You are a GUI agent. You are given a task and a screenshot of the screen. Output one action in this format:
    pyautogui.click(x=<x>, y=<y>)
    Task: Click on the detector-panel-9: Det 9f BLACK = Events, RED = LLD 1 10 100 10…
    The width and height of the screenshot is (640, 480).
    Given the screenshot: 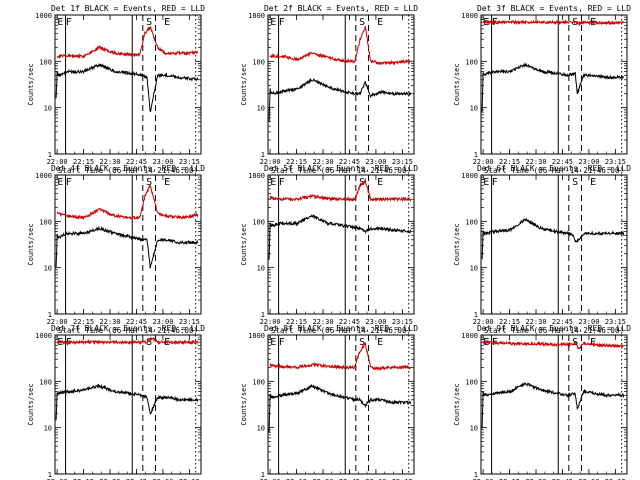 What is the action you would take?
    pyautogui.click(x=542, y=402)
    